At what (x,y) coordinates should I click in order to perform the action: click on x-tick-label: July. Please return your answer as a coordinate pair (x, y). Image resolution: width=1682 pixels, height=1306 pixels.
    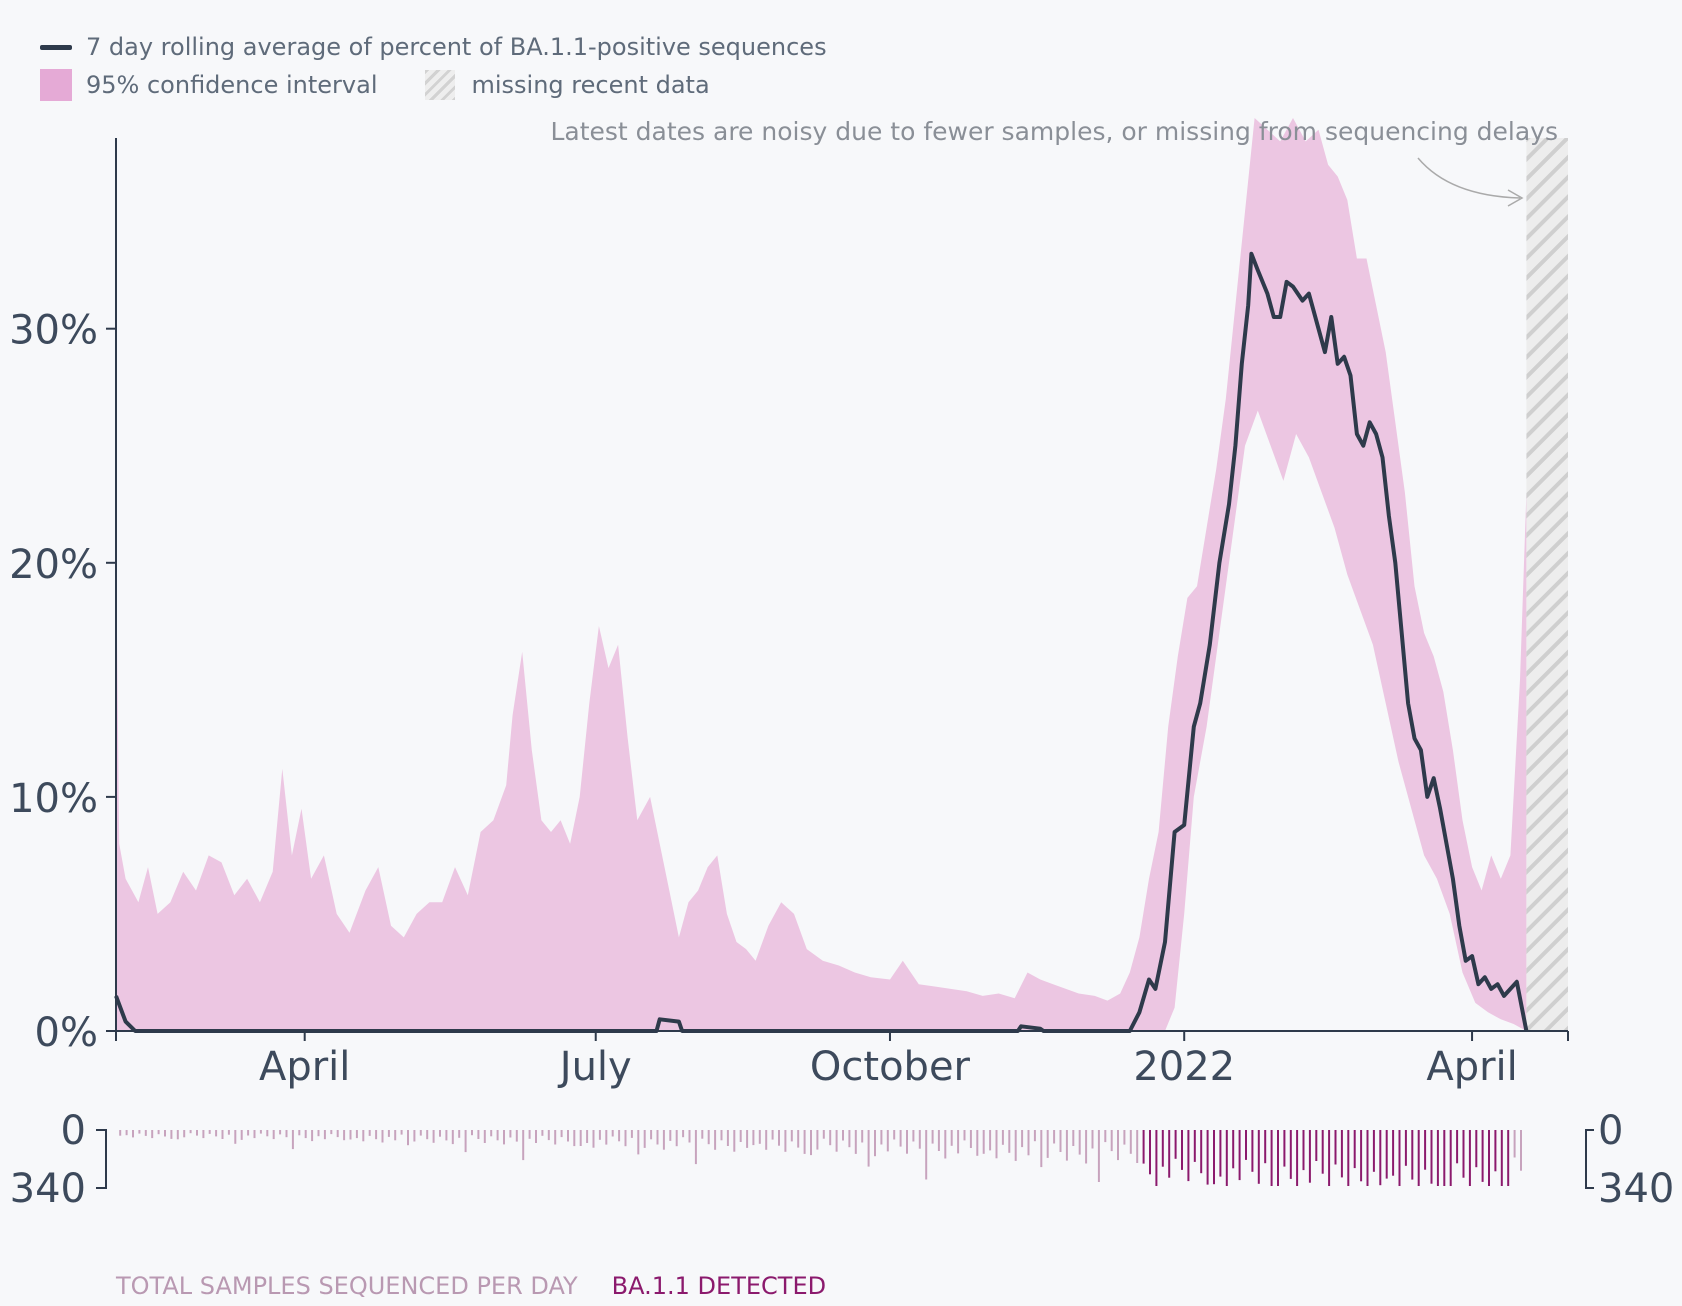
    Looking at the image, I should click on (594, 1067).